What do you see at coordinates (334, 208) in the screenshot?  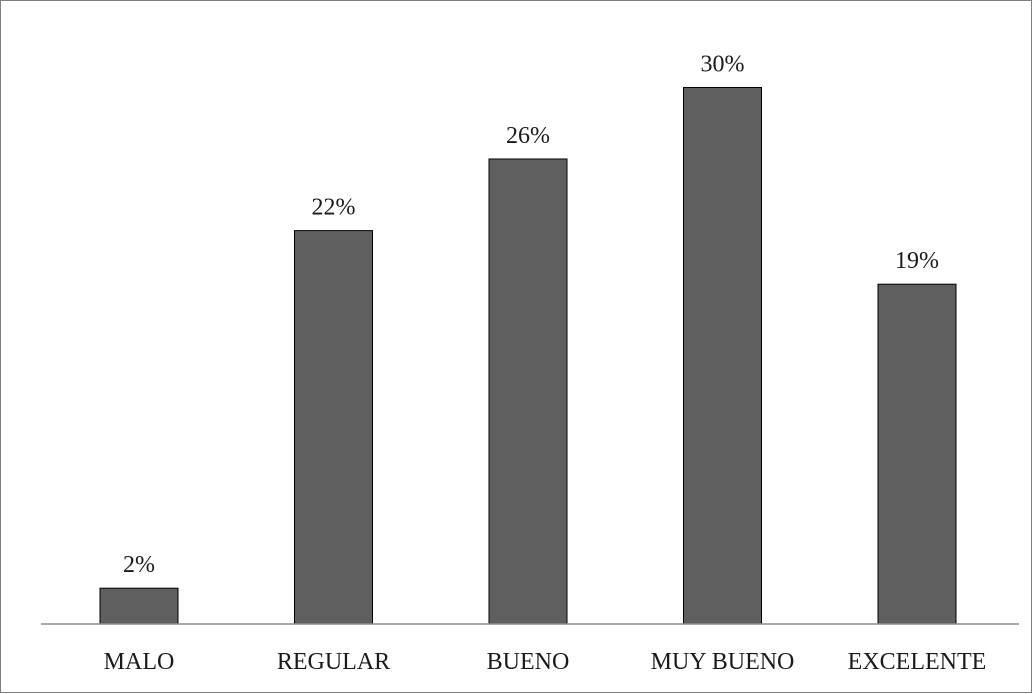 I see `data-label-regular: 22%` at bounding box center [334, 208].